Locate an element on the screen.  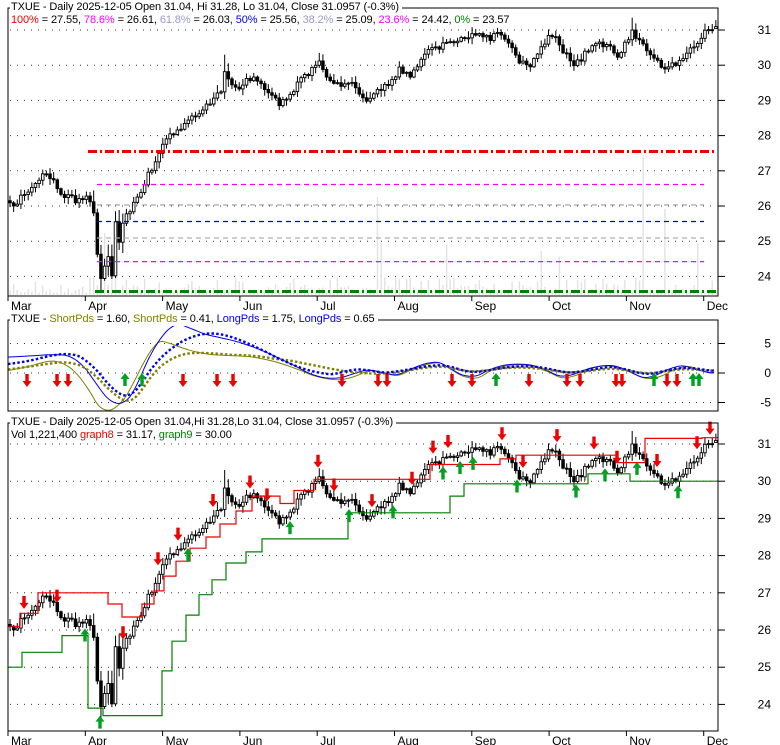
text-segment: TXUE - is located at coordinates (30, 319).